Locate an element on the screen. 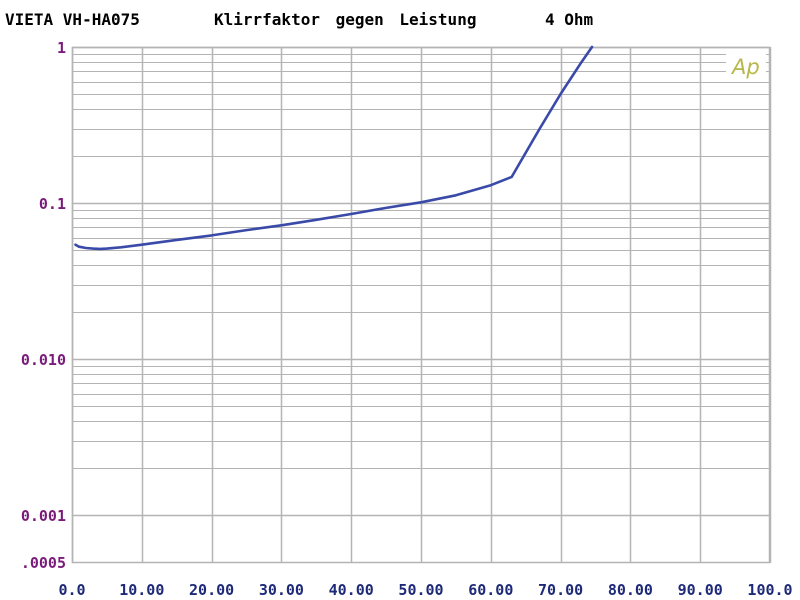 The image size is (800, 600). y-tick-label: 1 is located at coordinates (61, 48).